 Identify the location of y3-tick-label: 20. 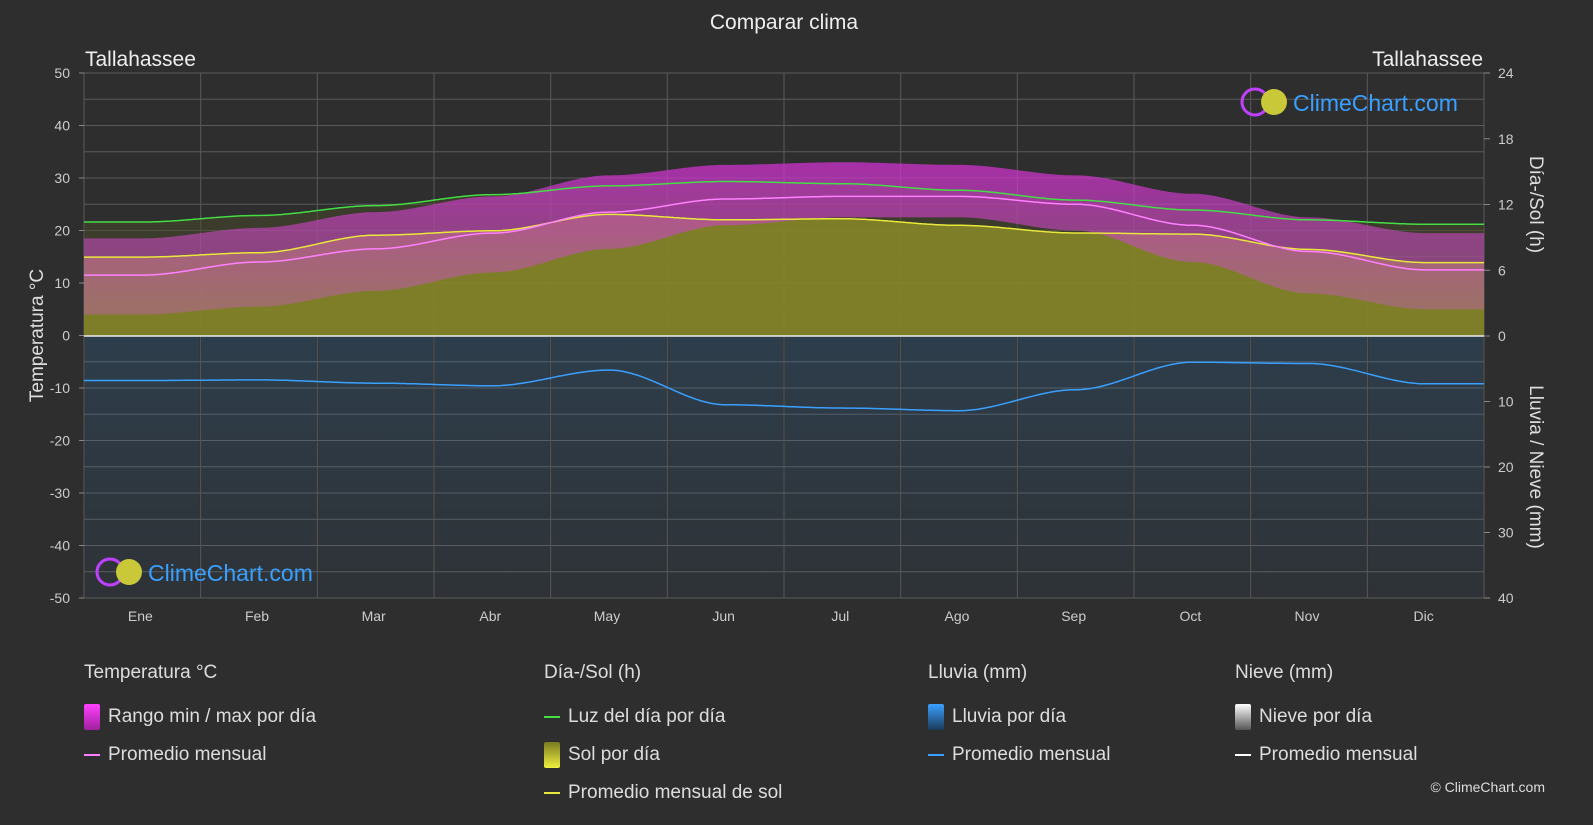
(1506, 467).